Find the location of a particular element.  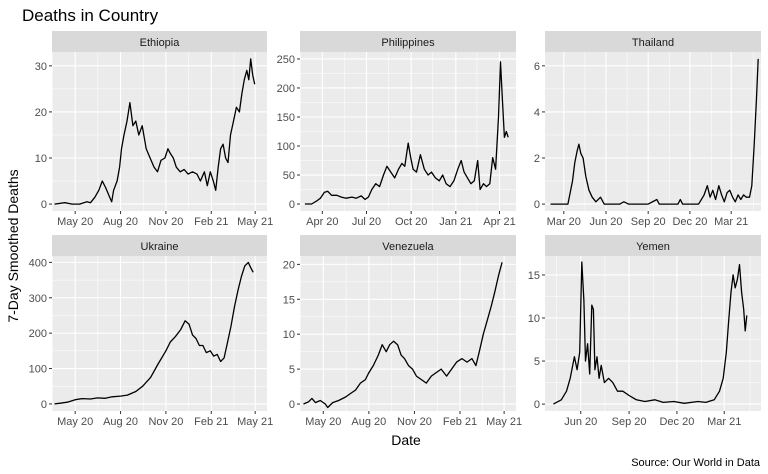

facet-strip-label: Philippines is located at coordinates (408, 43).